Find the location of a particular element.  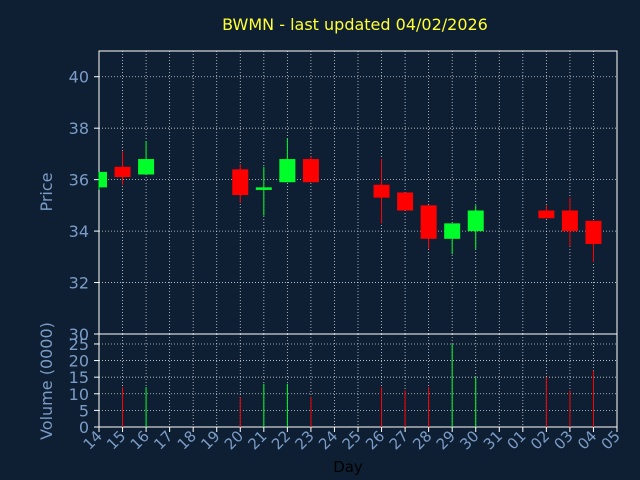

x-tick-label: 05 is located at coordinates (611, 440).